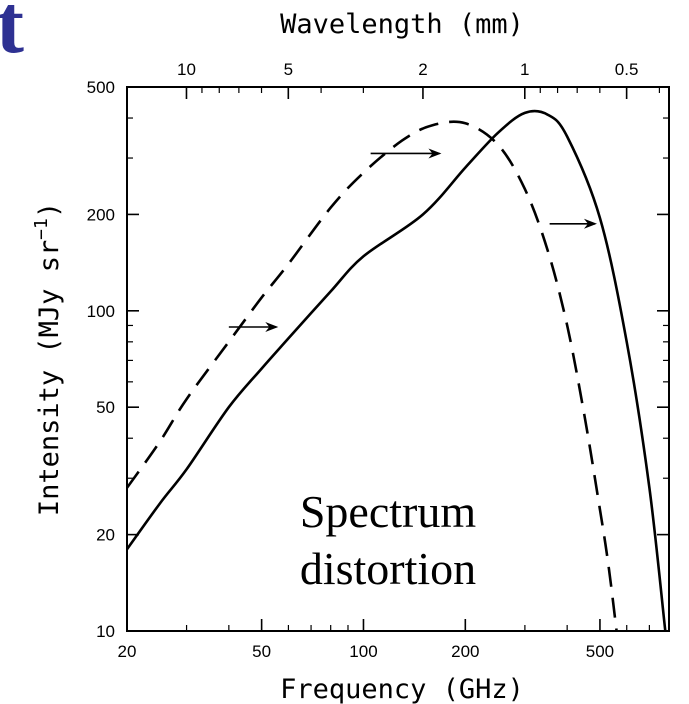 Image resolution: width=689 pixels, height=704 pixels. What do you see at coordinates (402, 24) in the screenshot?
I see `top-axis-title: Wavelength (mm)` at bounding box center [402, 24].